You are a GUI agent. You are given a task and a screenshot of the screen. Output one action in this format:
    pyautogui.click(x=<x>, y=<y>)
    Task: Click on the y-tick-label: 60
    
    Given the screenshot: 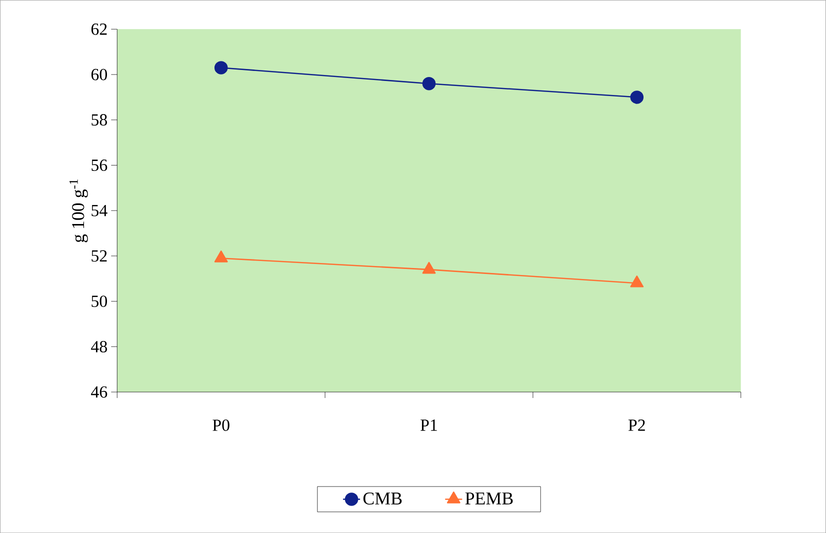 What is the action you would take?
    pyautogui.click(x=99, y=74)
    